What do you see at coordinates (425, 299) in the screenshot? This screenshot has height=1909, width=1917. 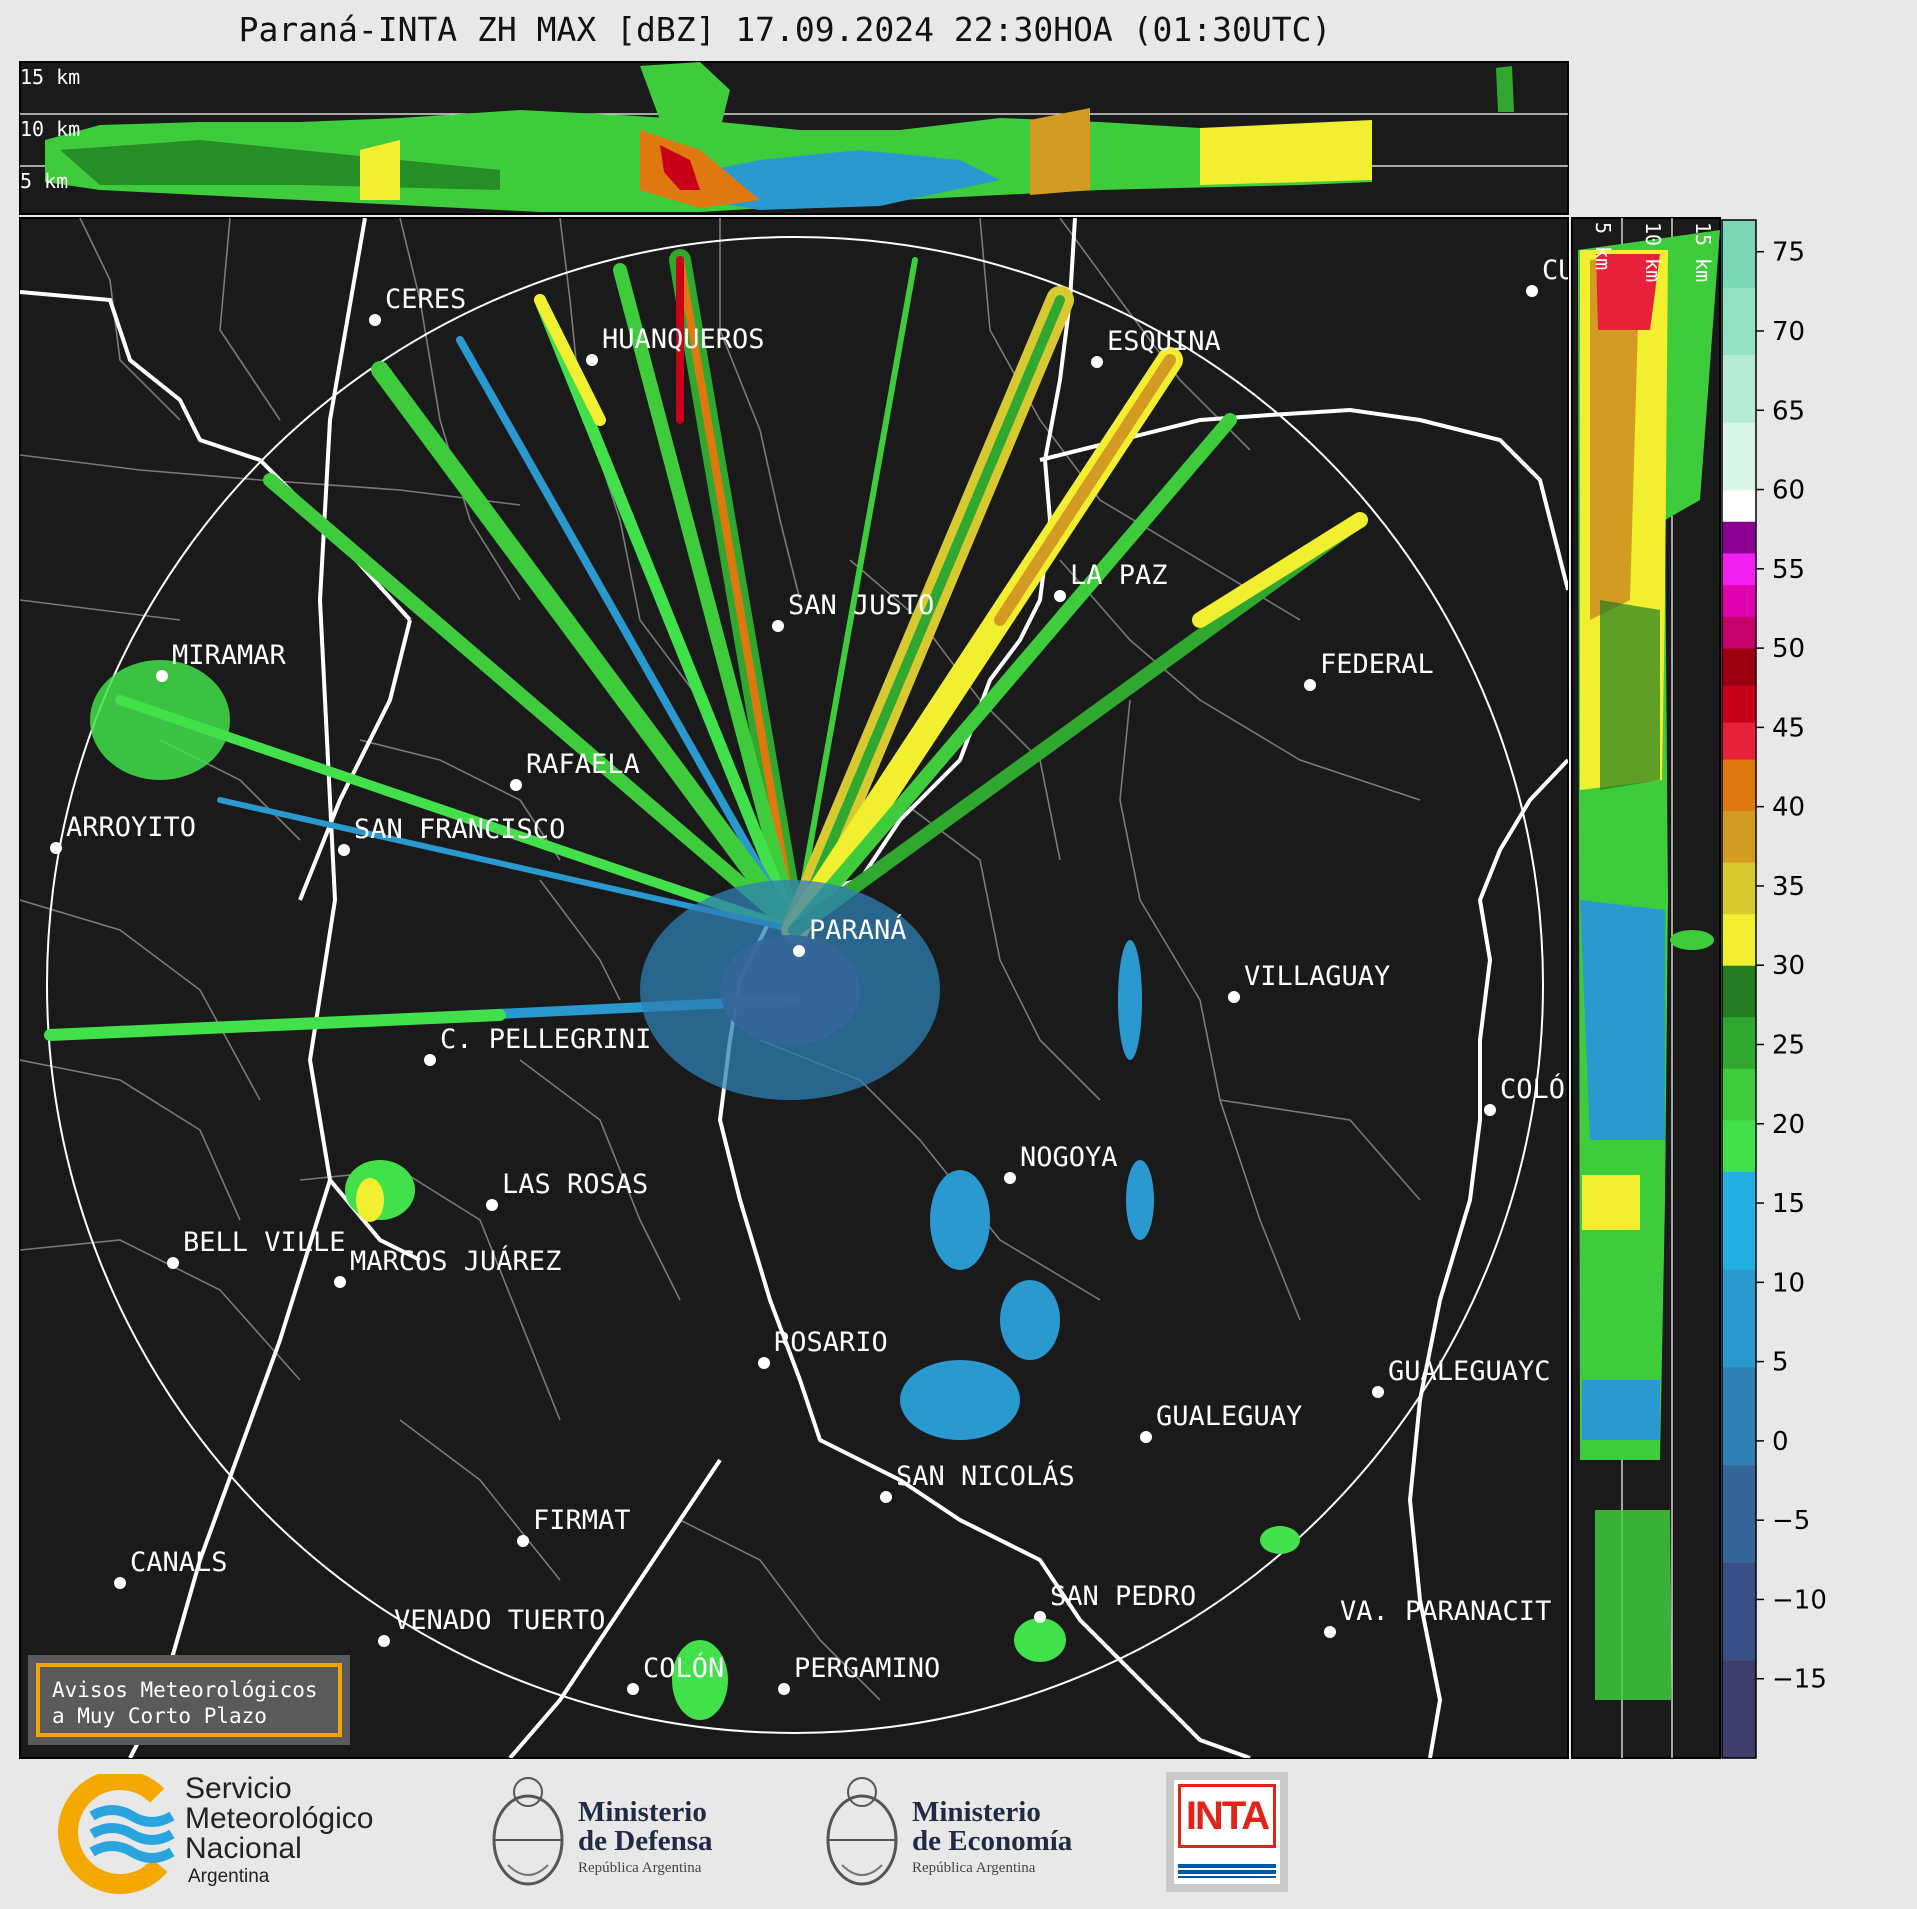 I see `city-label: CERES` at bounding box center [425, 299].